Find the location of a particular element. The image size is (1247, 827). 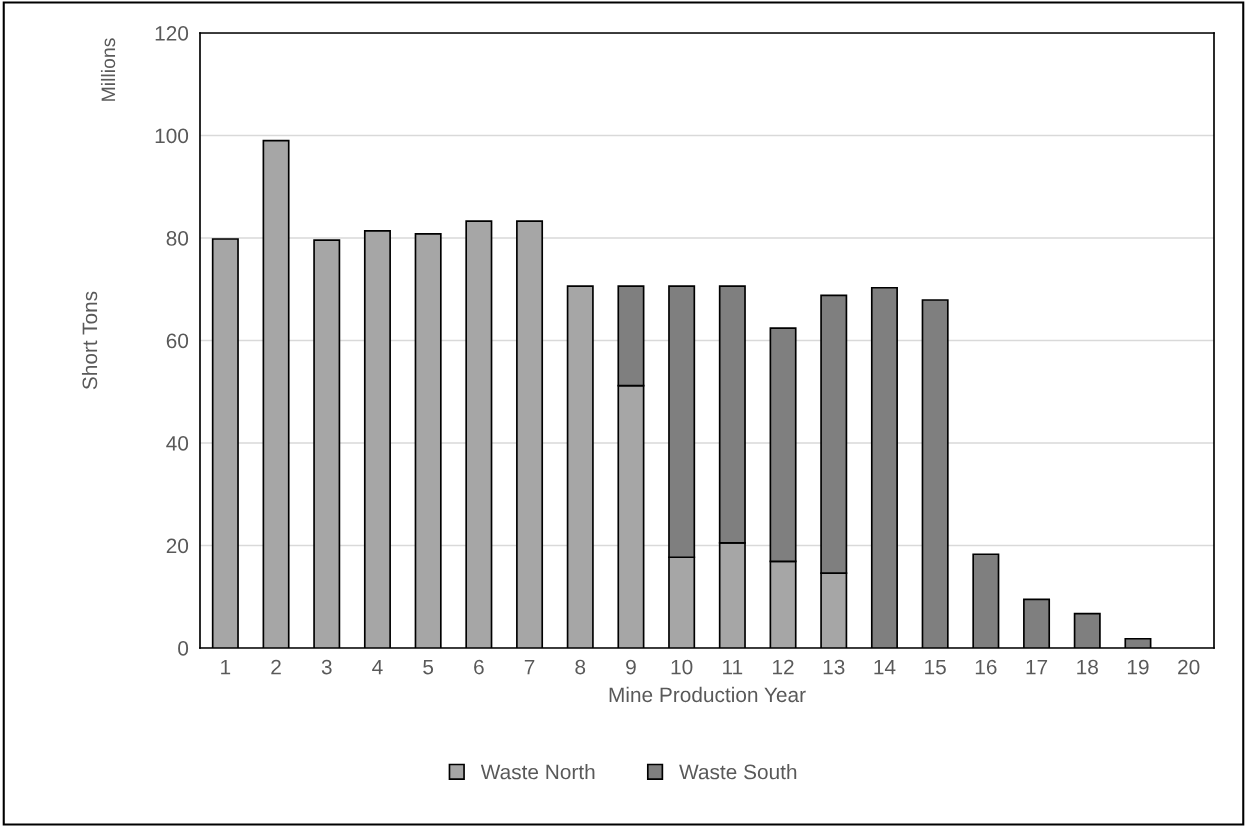

x-tick-label: 5 is located at coordinates (428, 667).